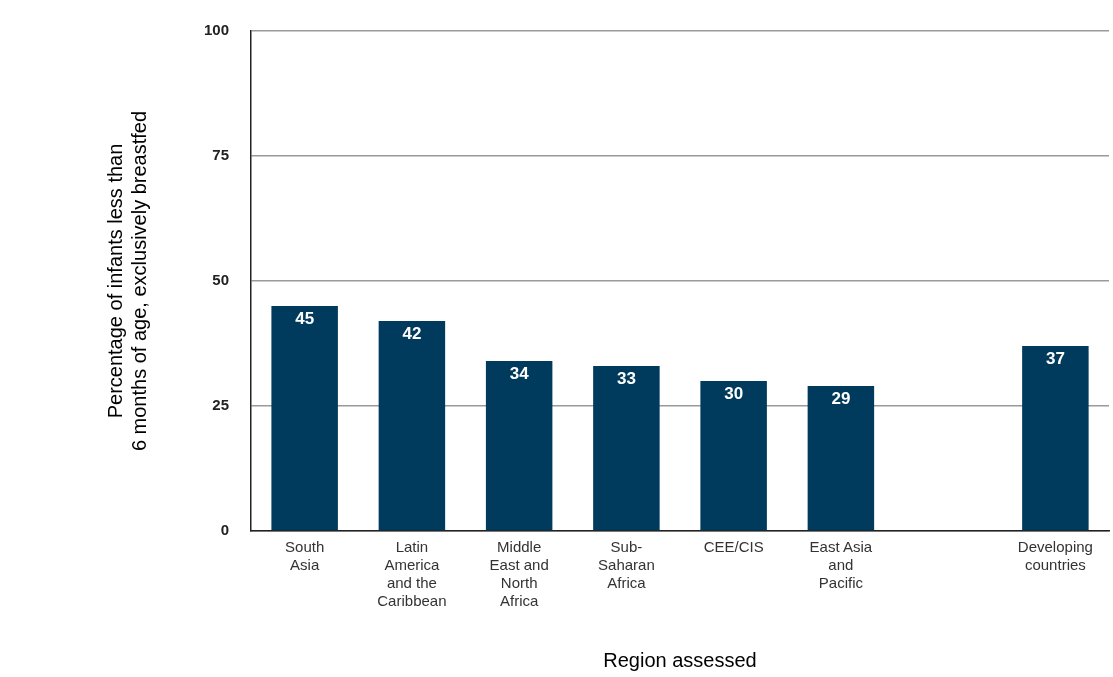 This screenshot has height=677, width=1113. What do you see at coordinates (1055, 359) in the screenshot?
I see `data-label: 37` at bounding box center [1055, 359].